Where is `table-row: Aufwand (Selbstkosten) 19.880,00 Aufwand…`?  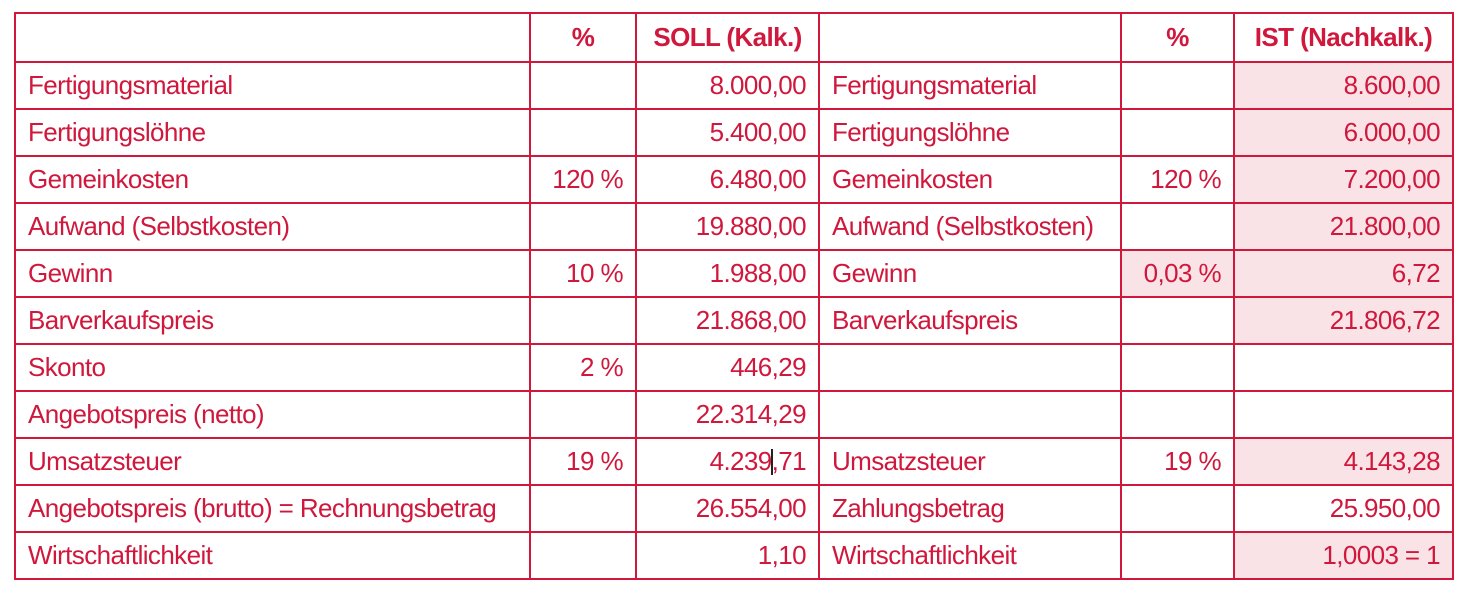
table-row: Aufwand (Selbstkosten) 19.880,00 Aufwand… is located at coordinates (734, 226).